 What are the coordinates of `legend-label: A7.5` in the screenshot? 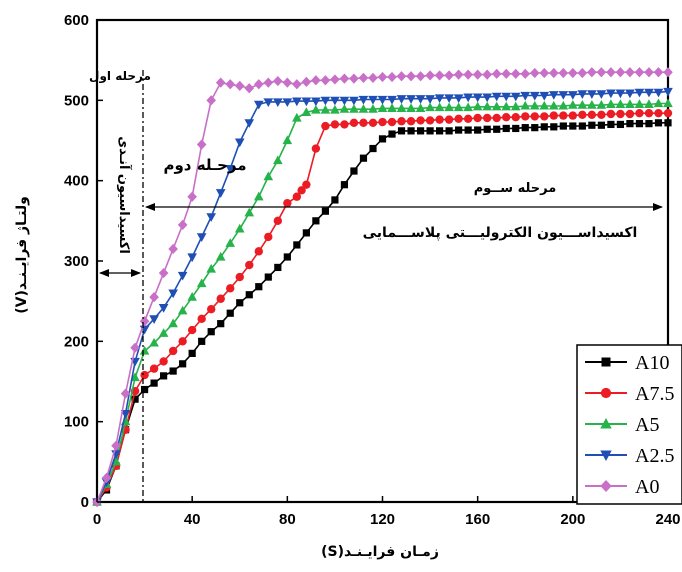 It's located at (654, 394).